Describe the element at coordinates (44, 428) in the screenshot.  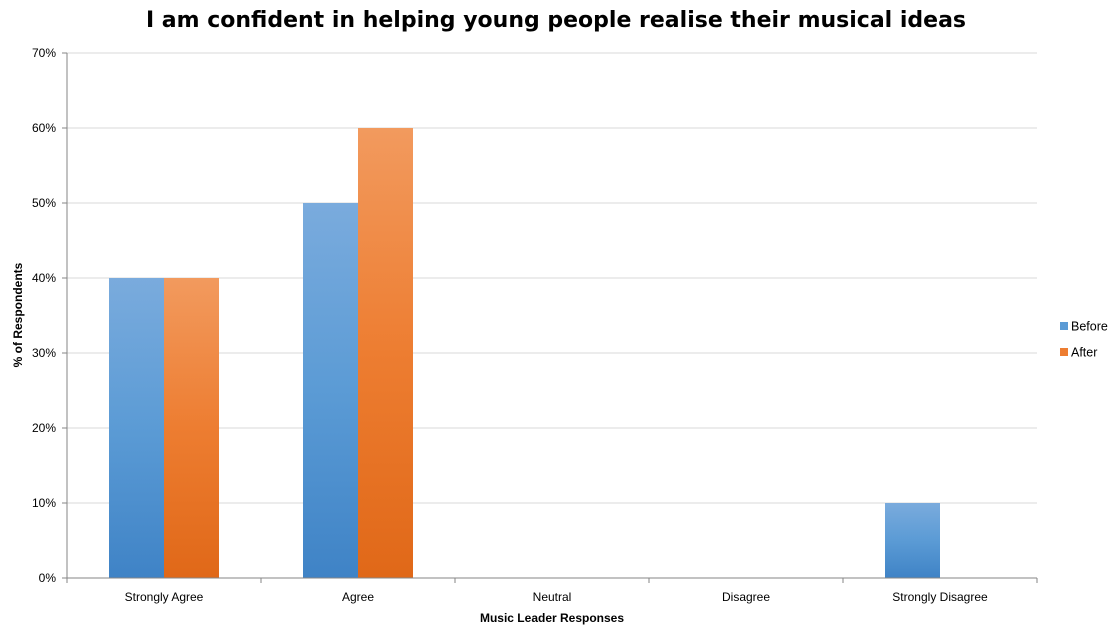
I see `y-tick-label: 20%` at that location.